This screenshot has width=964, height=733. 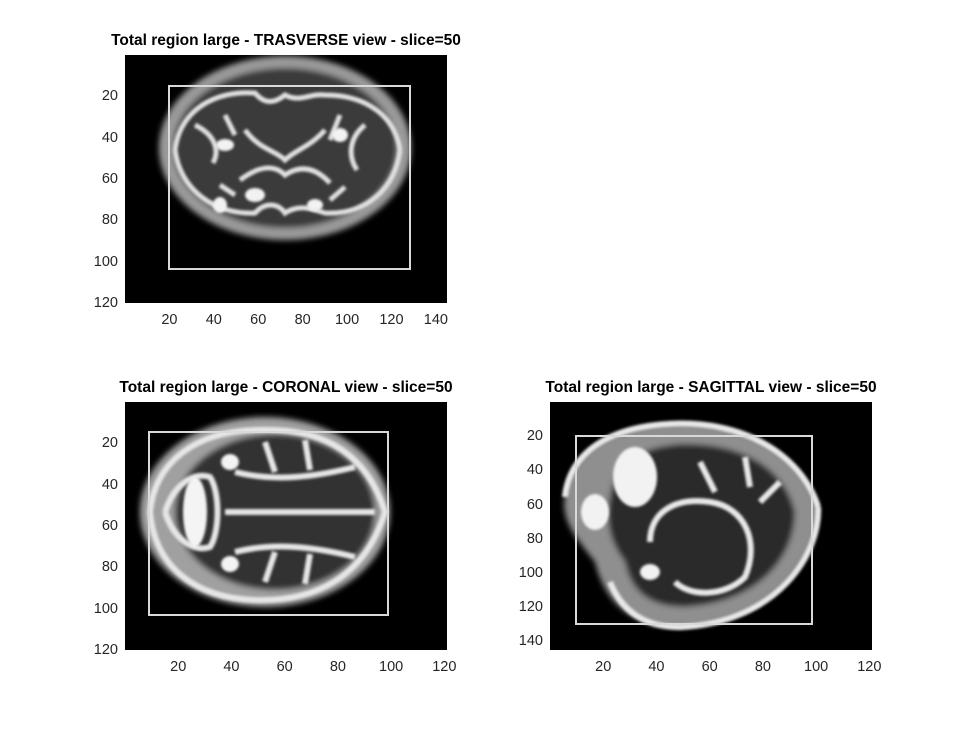 I want to click on coronal-xtick-label: 40, so click(x=231, y=667).